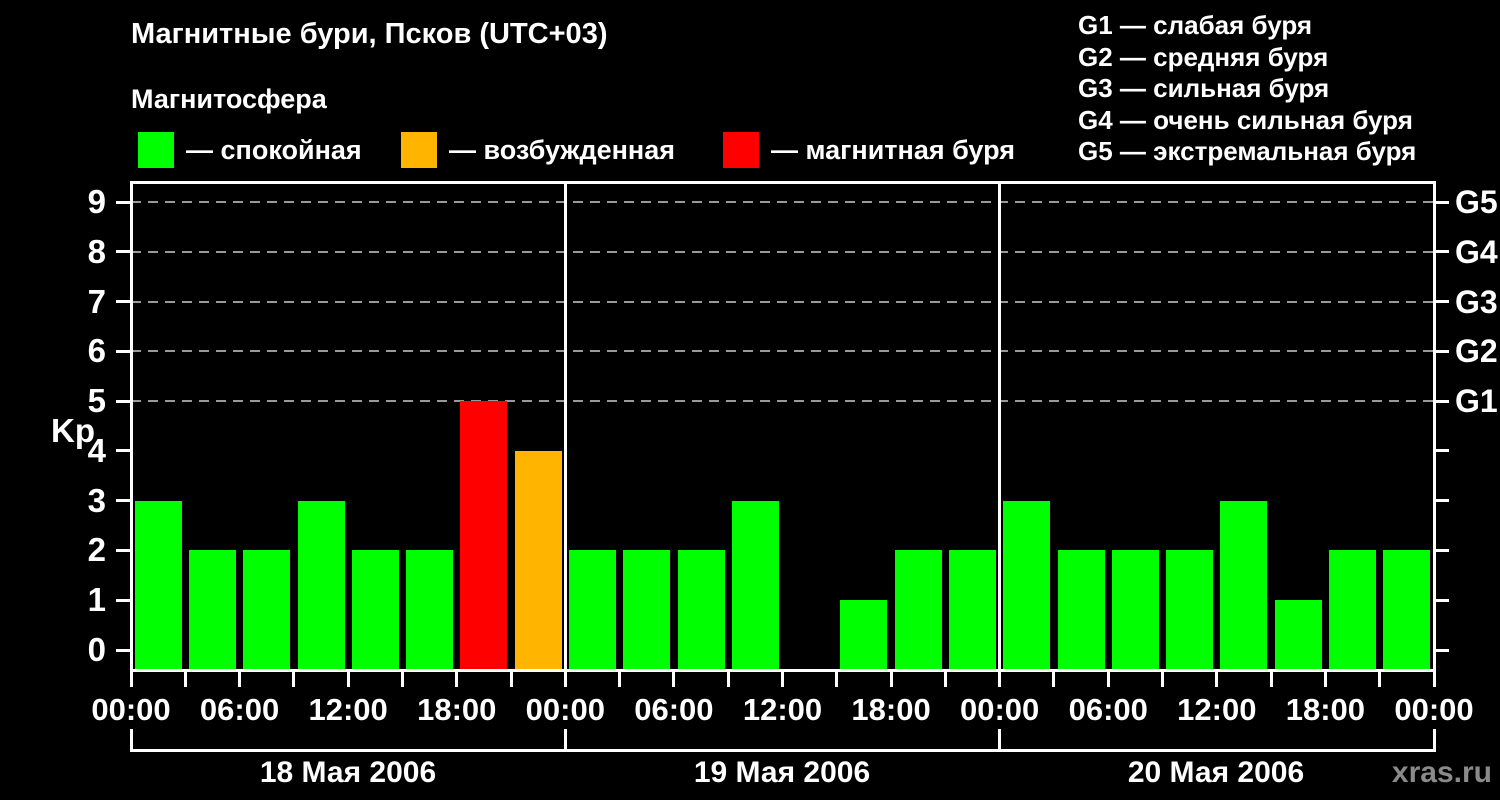 The height and width of the screenshot is (800, 1500). Describe the element at coordinates (96, 500) in the screenshot. I see `y-axis-label: 3` at that location.